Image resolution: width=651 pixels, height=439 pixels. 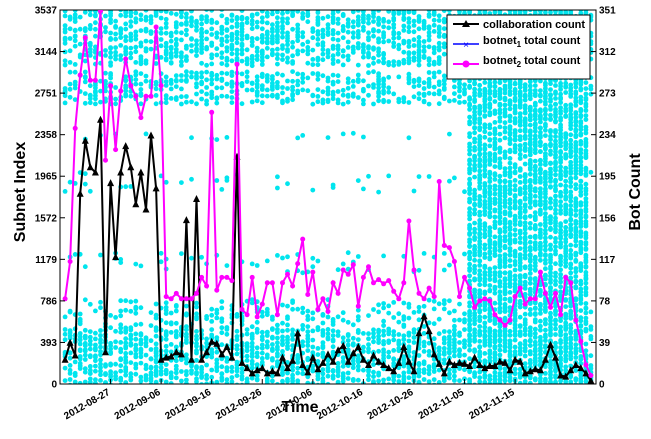 I want to click on collaboration-point, so click(x=156, y=187).